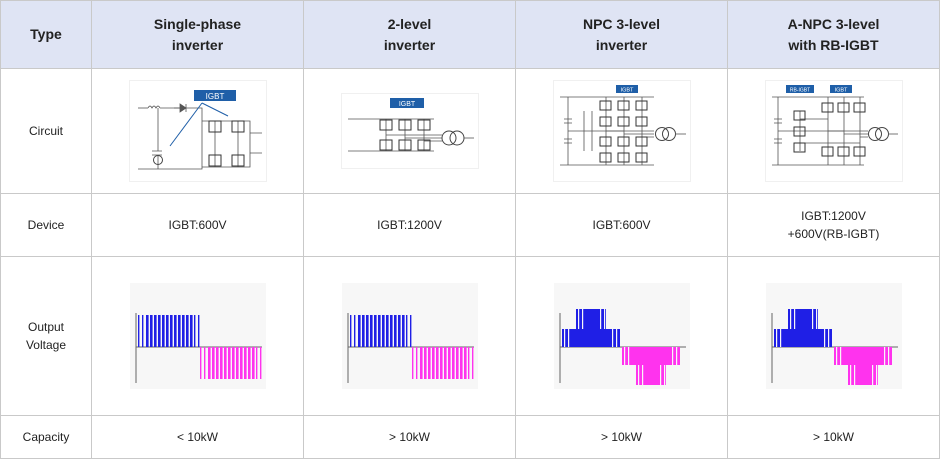 This screenshot has width=940, height=459. Describe the element at coordinates (833, 34) in the screenshot. I see `column-header-a-npc-3-level: A-NPC 3-level with RB-IGBT` at that location.